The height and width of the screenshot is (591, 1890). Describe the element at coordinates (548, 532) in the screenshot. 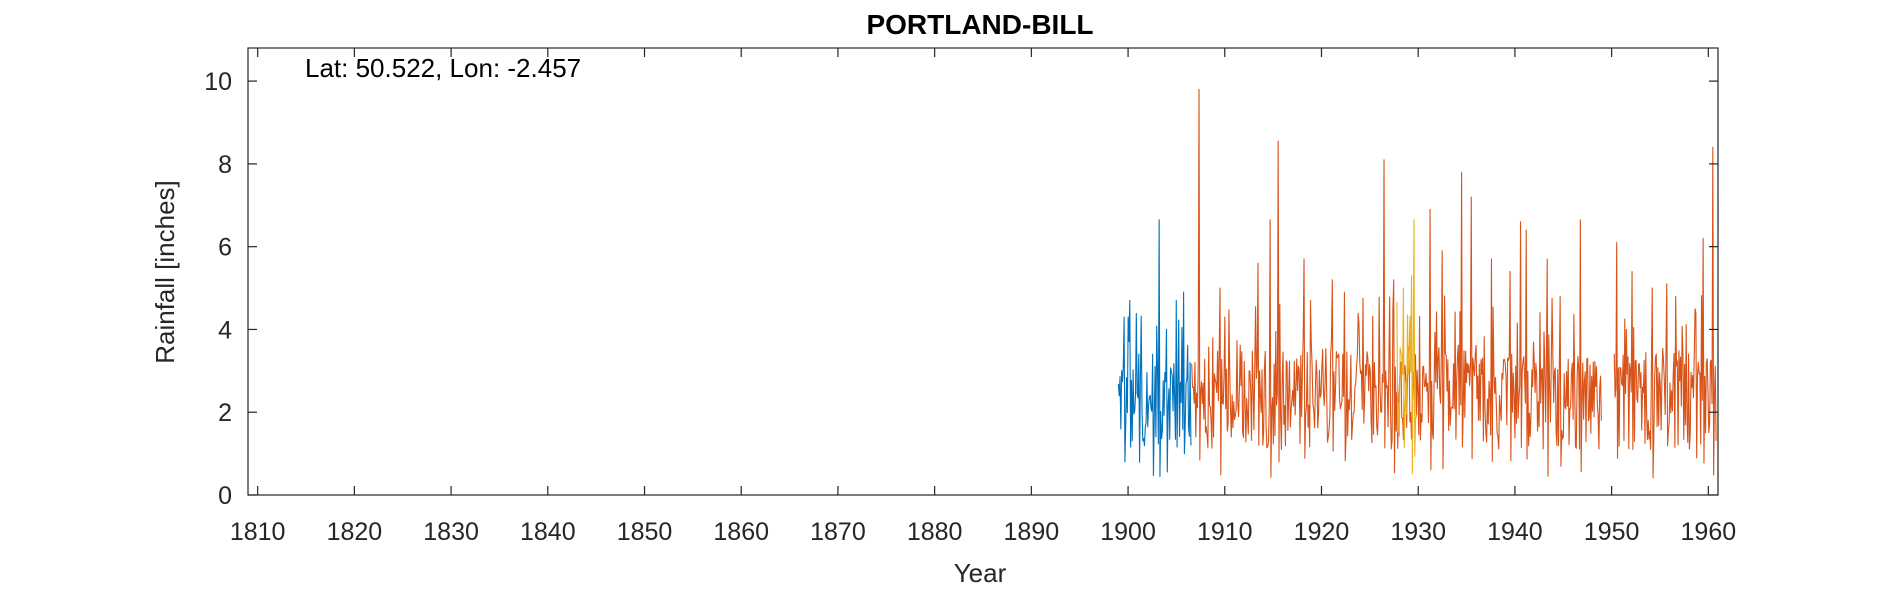

I see `x-tick-label: 1840` at that location.